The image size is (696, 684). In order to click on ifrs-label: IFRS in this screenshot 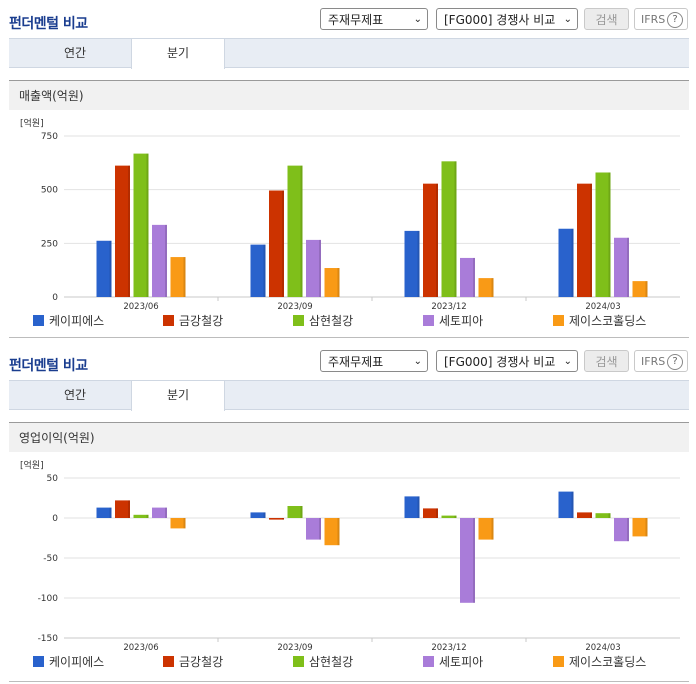, I will do `click(653, 361)`.